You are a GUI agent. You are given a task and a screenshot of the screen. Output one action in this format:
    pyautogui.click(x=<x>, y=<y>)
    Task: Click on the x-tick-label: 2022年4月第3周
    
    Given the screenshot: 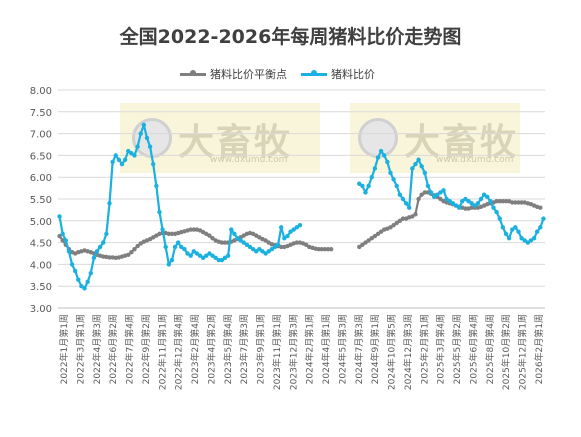 What is the action you would take?
    pyautogui.click(x=97, y=349)
    